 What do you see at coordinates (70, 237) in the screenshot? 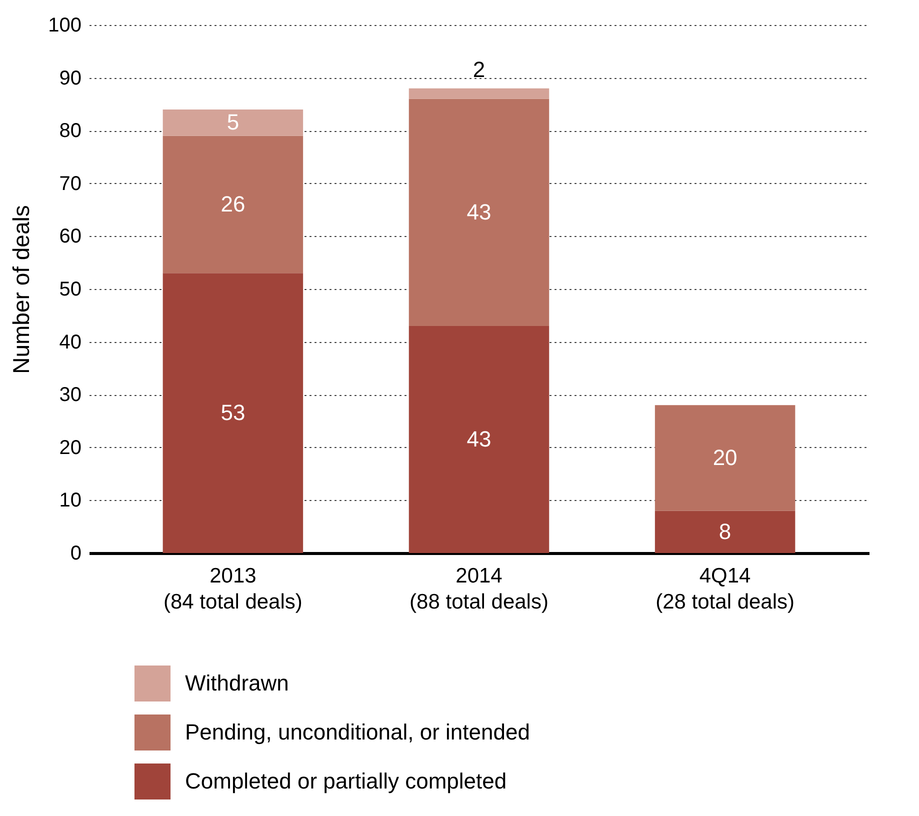
I see `y-tick-label: 60` at bounding box center [70, 237].